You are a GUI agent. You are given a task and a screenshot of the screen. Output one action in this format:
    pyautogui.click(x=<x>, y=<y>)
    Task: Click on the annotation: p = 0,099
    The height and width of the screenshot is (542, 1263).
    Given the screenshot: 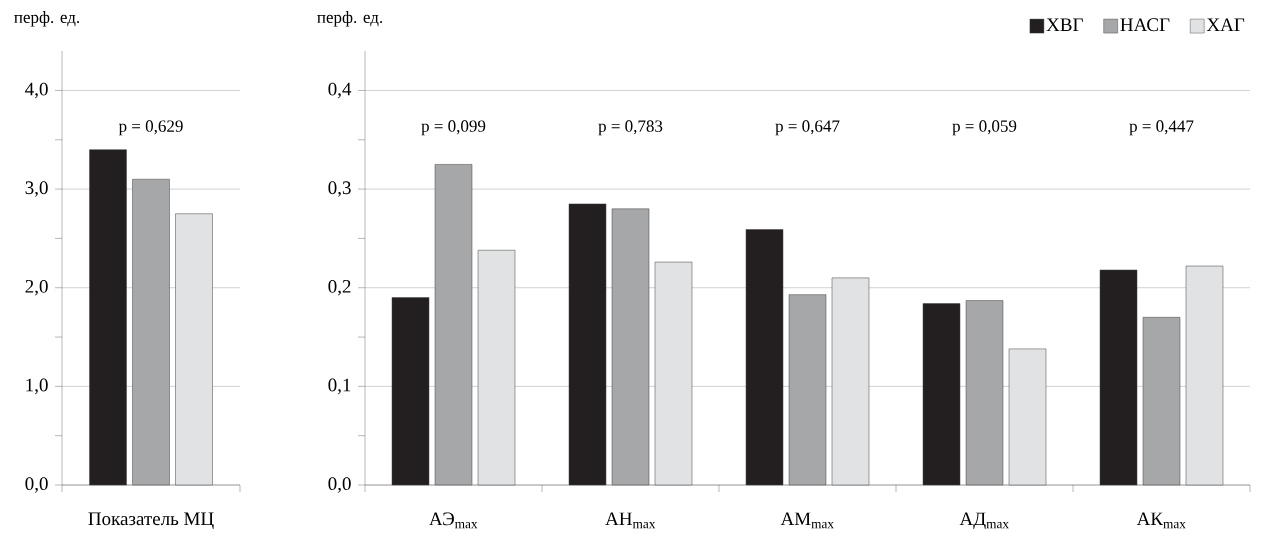 What is the action you would take?
    pyautogui.click(x=453, y=128)
    